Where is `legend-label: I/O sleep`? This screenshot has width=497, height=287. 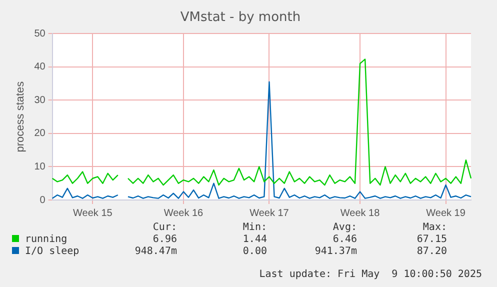 legend-label: I/O sleep is located at coordinates (52, 251).